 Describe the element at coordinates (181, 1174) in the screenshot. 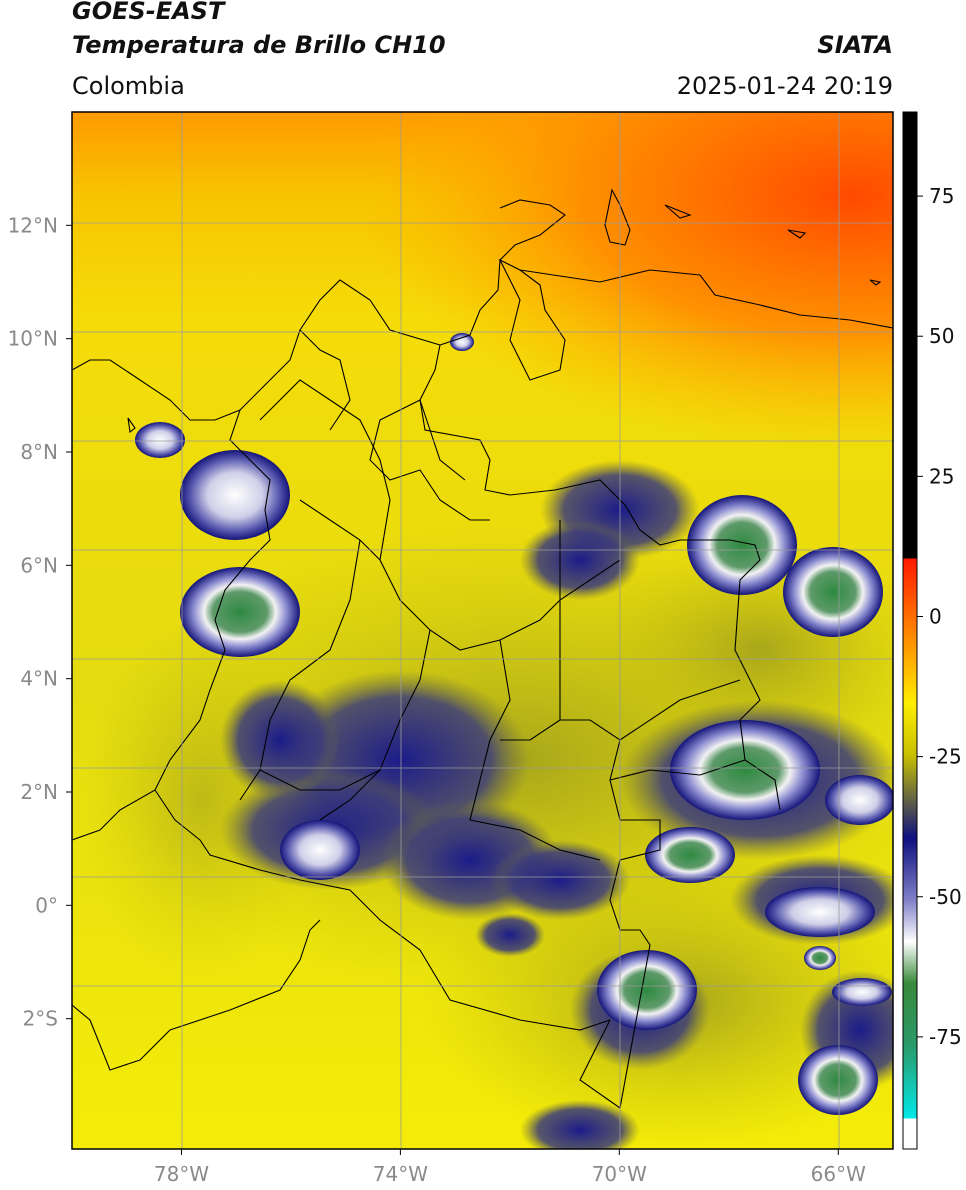

I see `lon-tick-label: 78°W` at that location.